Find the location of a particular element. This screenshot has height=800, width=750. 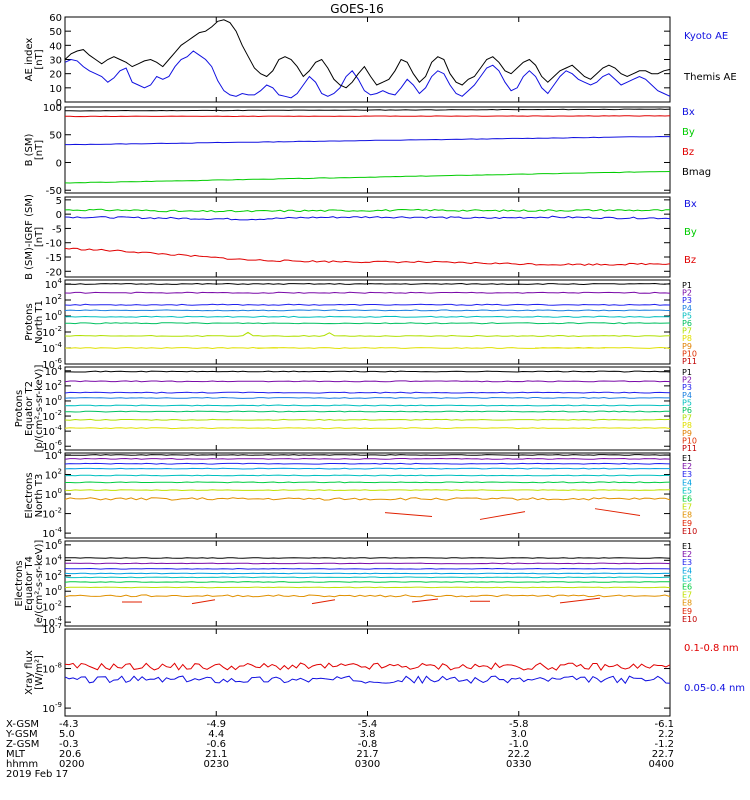

ytick-label: 0 is located at coordinates (59, 103).